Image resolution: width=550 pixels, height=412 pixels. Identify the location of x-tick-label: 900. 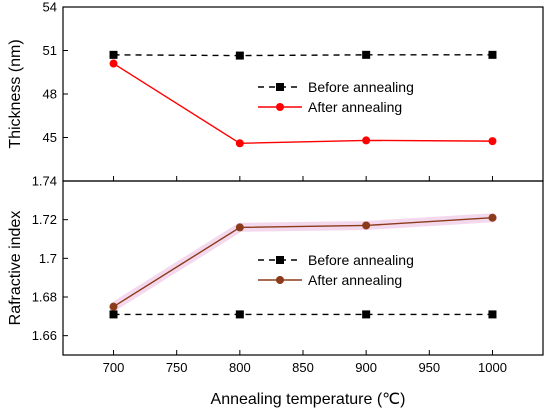
(366, 367).